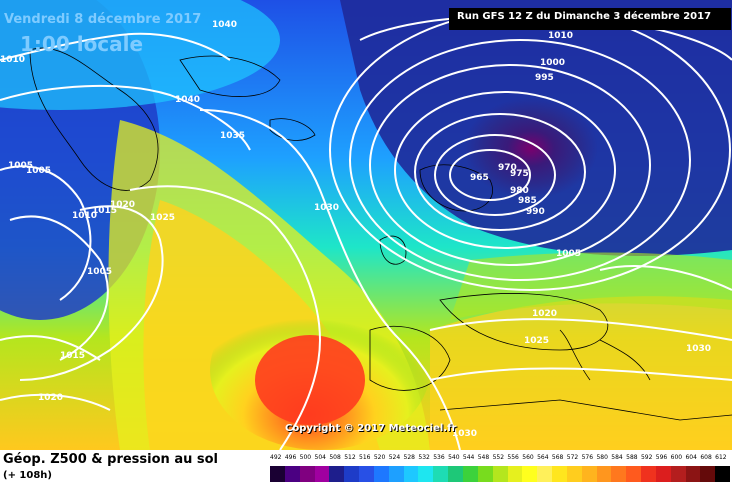 This screenshot has height=488, width=732. I want to click on color-scale-label: 528, so click(409, 457).